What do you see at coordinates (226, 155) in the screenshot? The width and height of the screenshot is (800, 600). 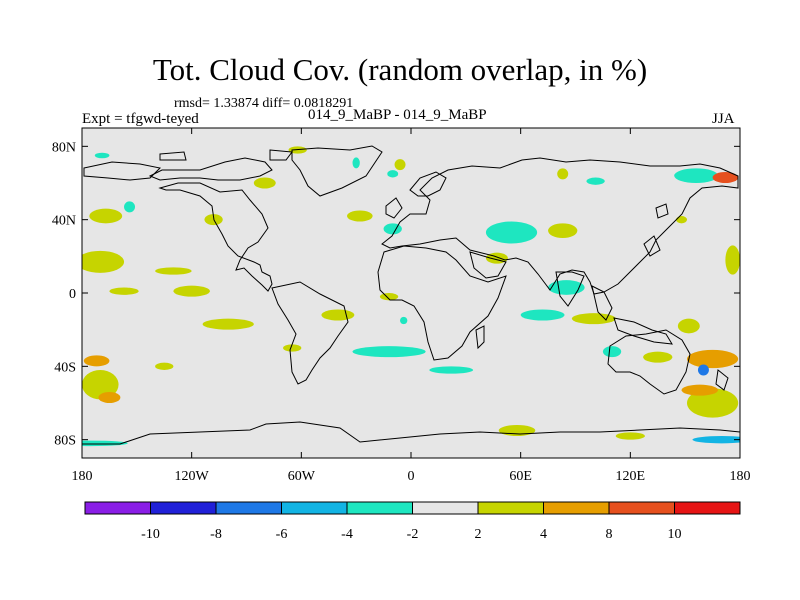 I see `coastline-arctic-islands` at bounding box center [226, 155].